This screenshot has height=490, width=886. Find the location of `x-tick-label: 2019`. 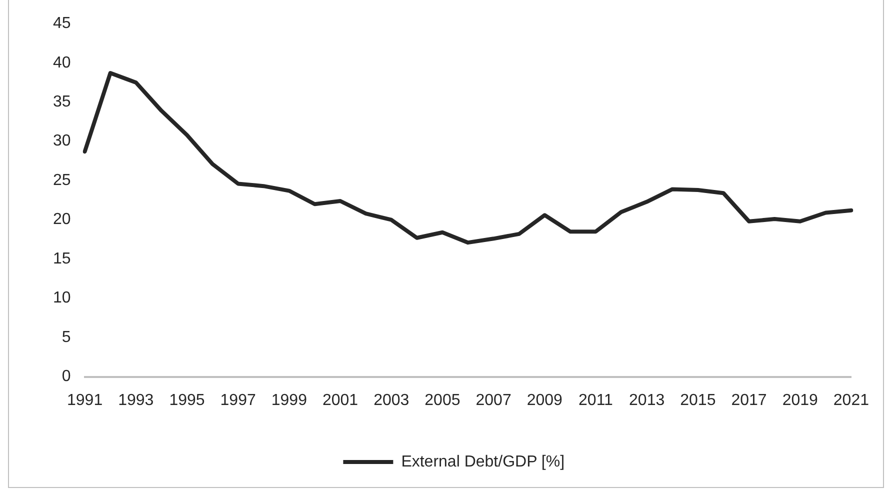

x-tick-label: 2019 is located at coordinates (800, 400).